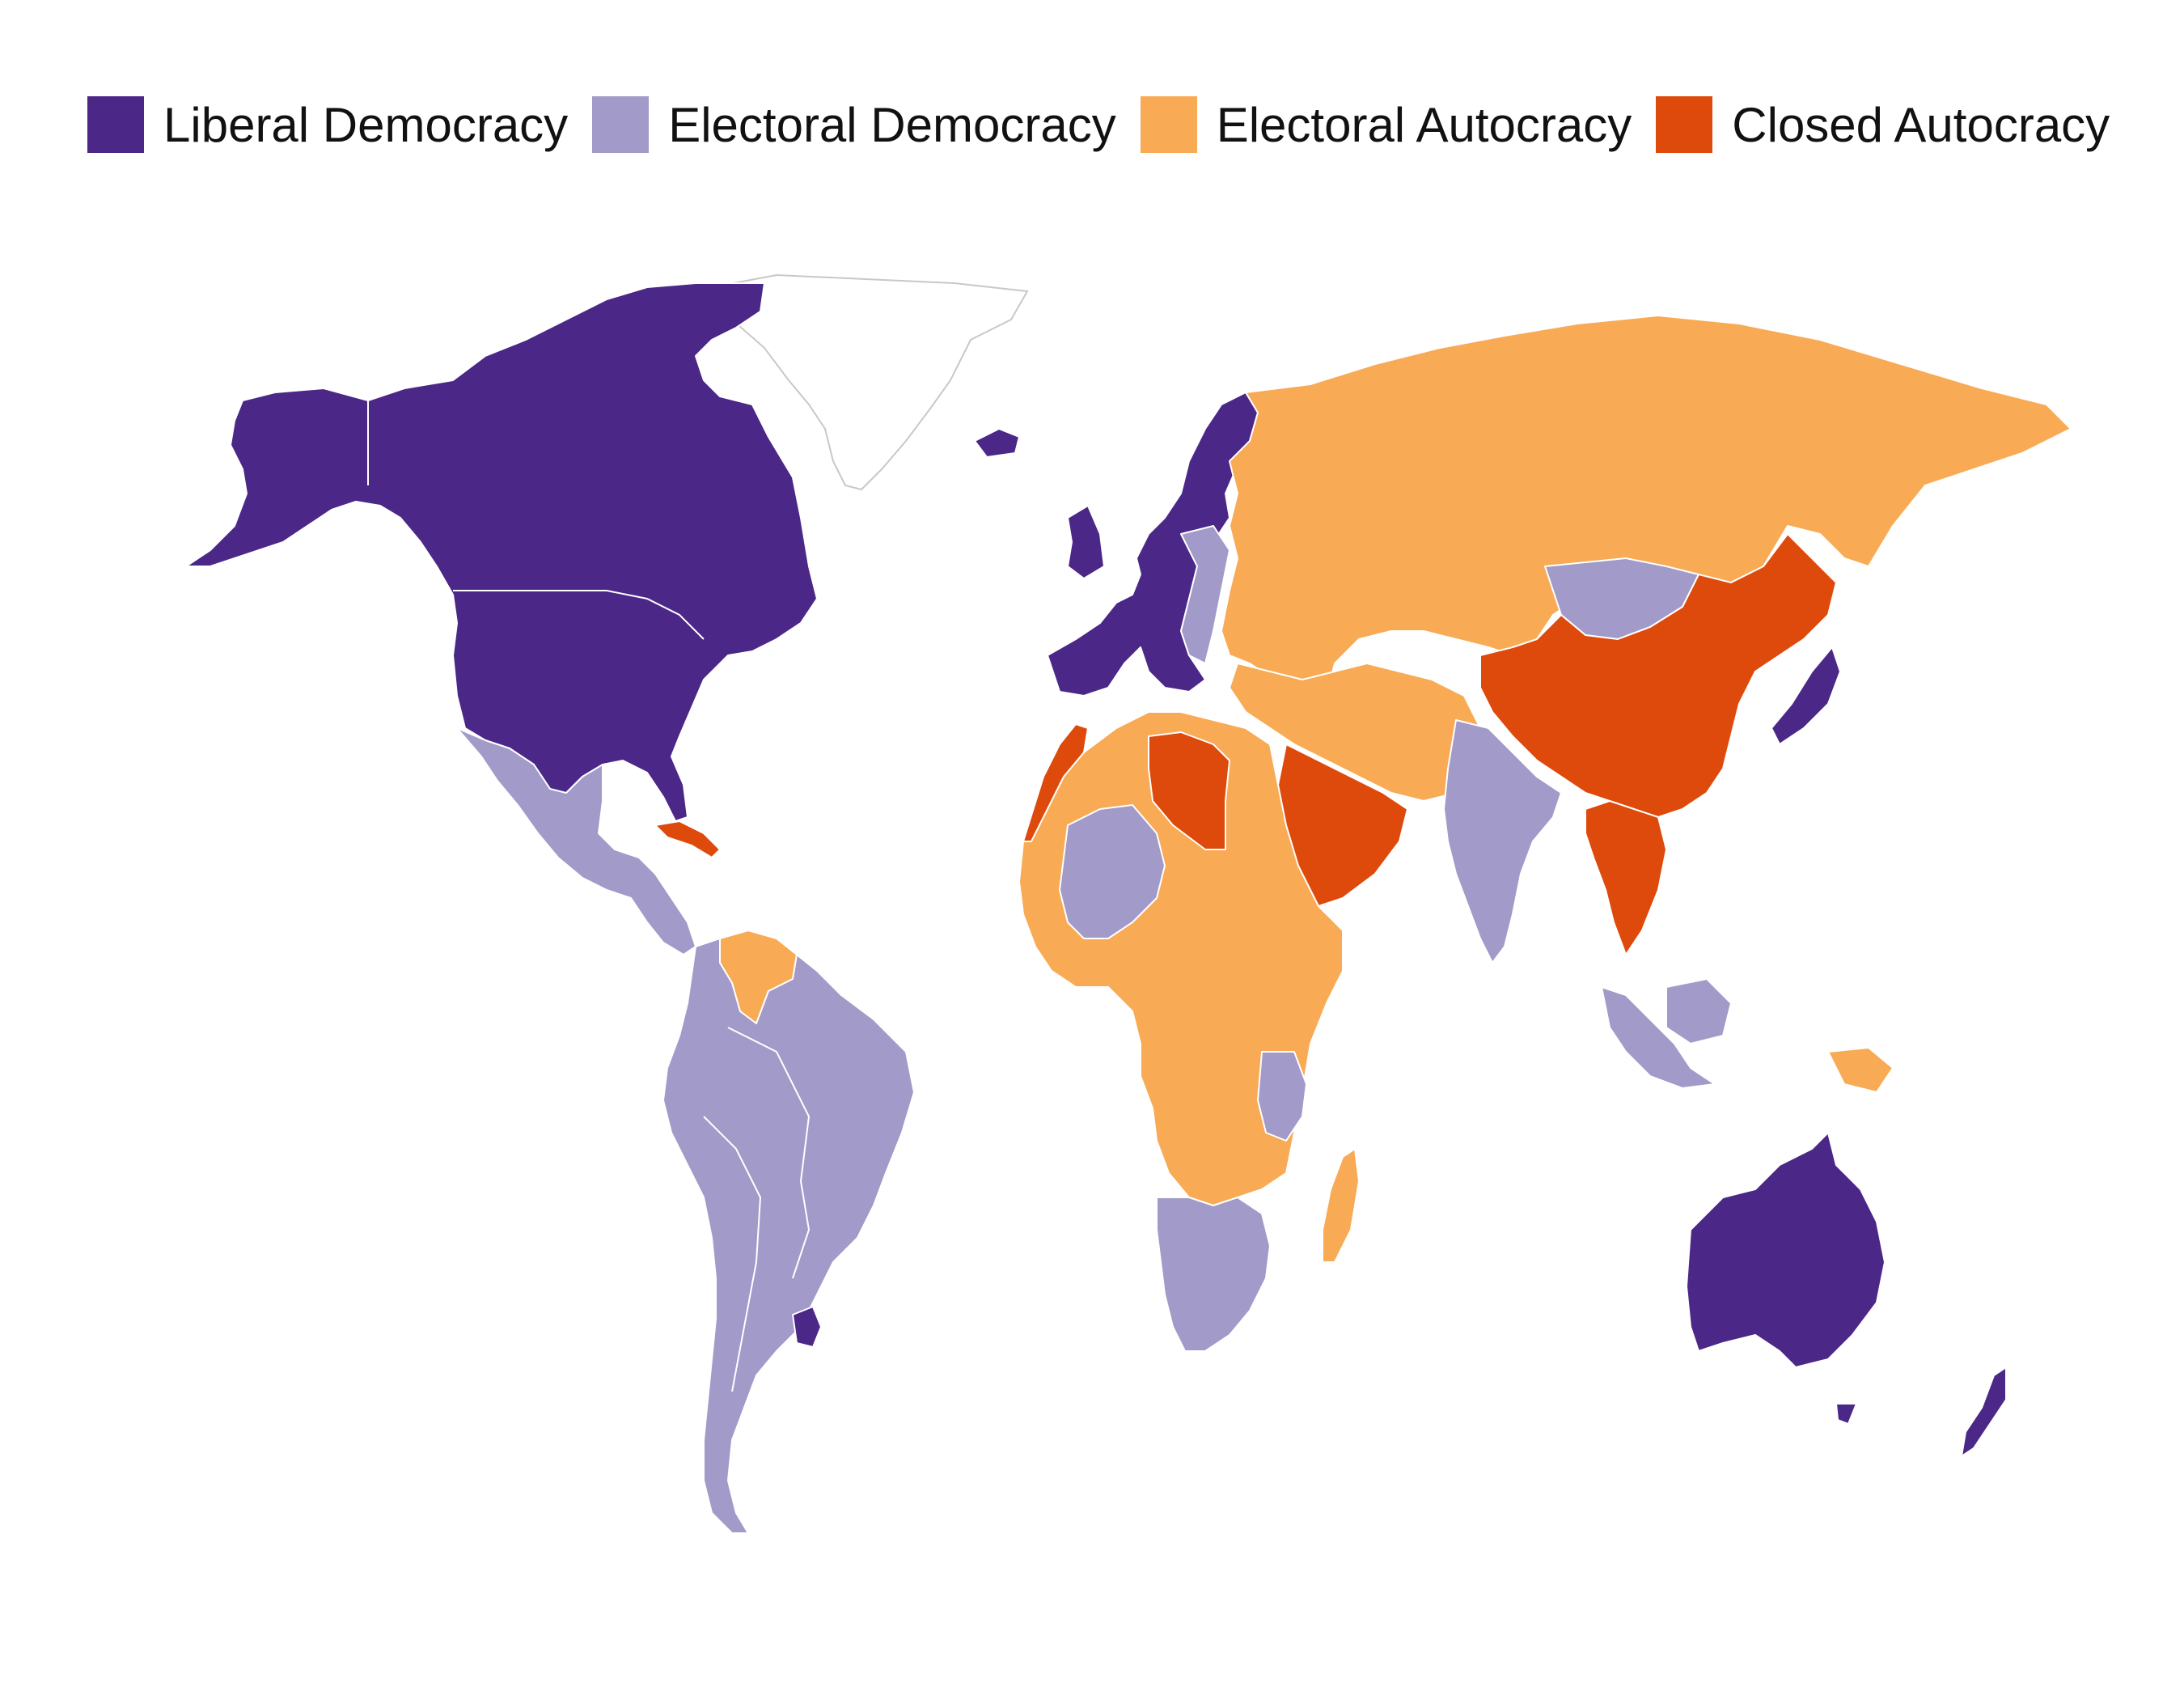 This screenshot has width=2184, height=1699. Describe the element at coordinates (579, 615) in the screenshot. I see `border-canada-usa` at that location.